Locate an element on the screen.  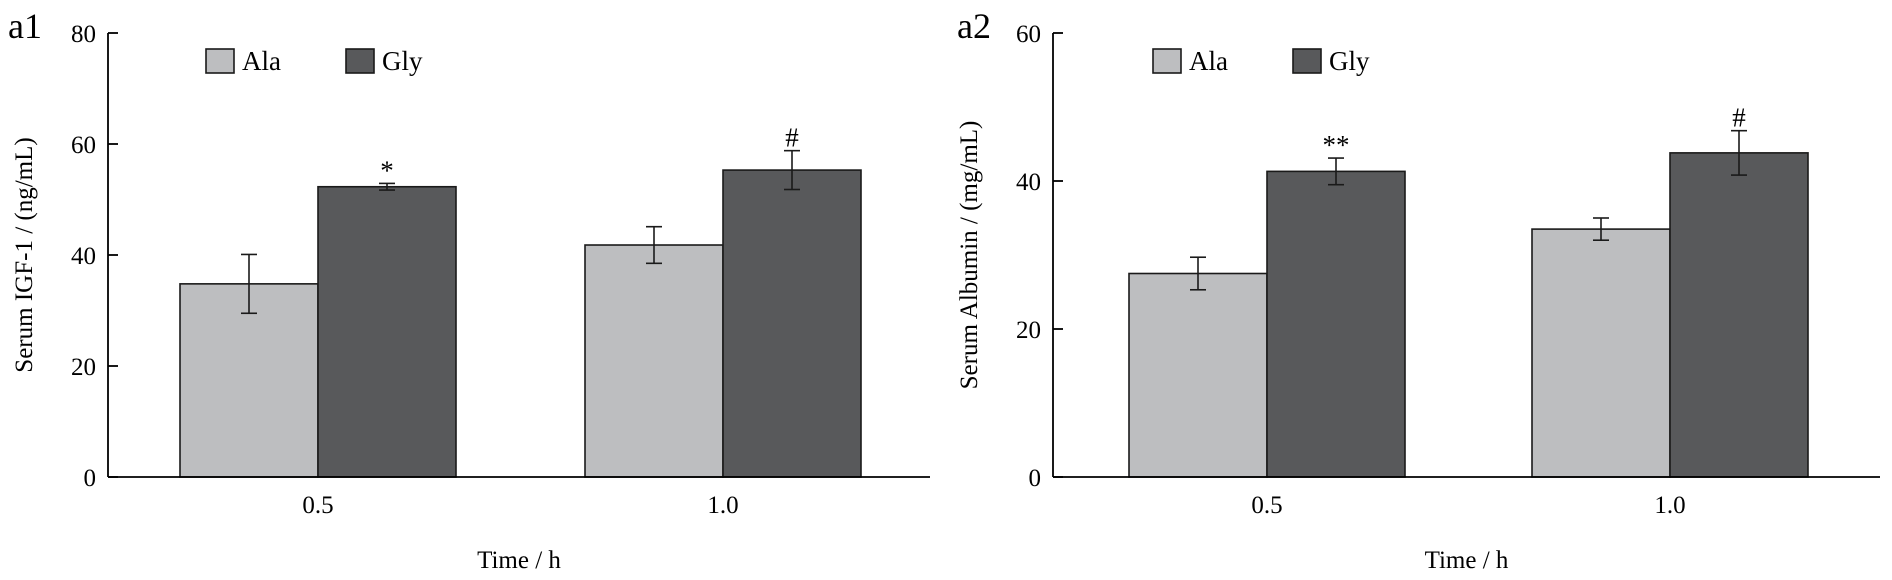
panel-label: a1 is located at coordinates (25, 26).